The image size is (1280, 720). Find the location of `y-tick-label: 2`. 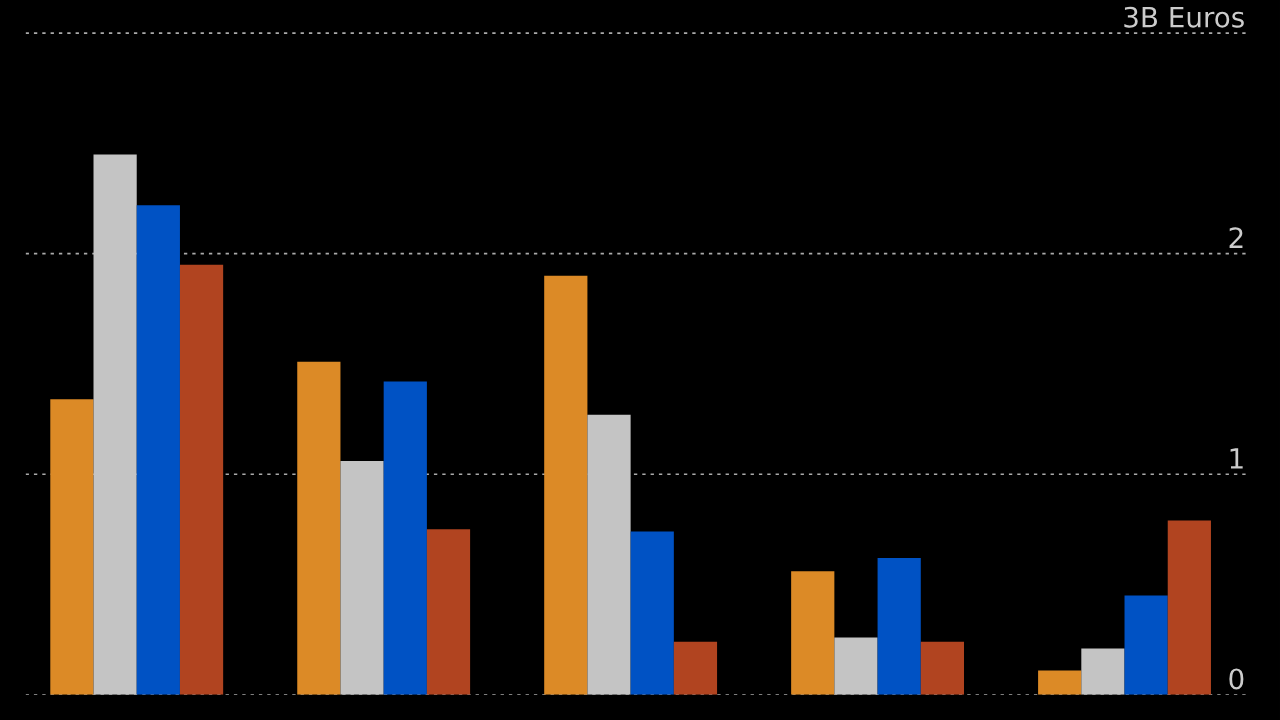

y-tick-label: 2 is located at coordinates (1236, 237).